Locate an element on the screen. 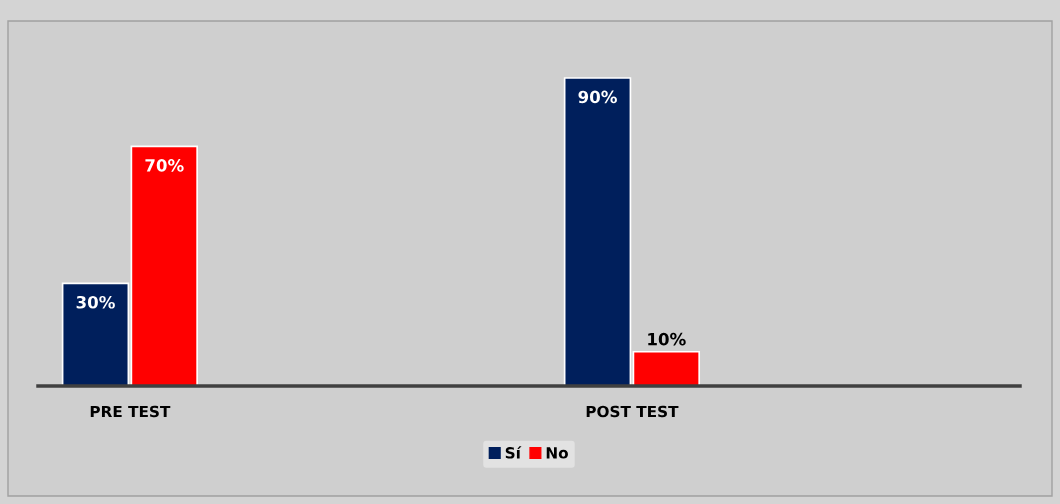  data-label: 90% is located at coordinates (597, 97).